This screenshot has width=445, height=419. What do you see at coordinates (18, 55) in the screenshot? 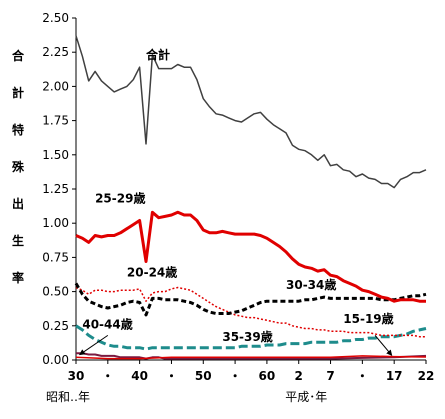
I see `y-axis-label-char: 合` at bounding box center [18, 55].